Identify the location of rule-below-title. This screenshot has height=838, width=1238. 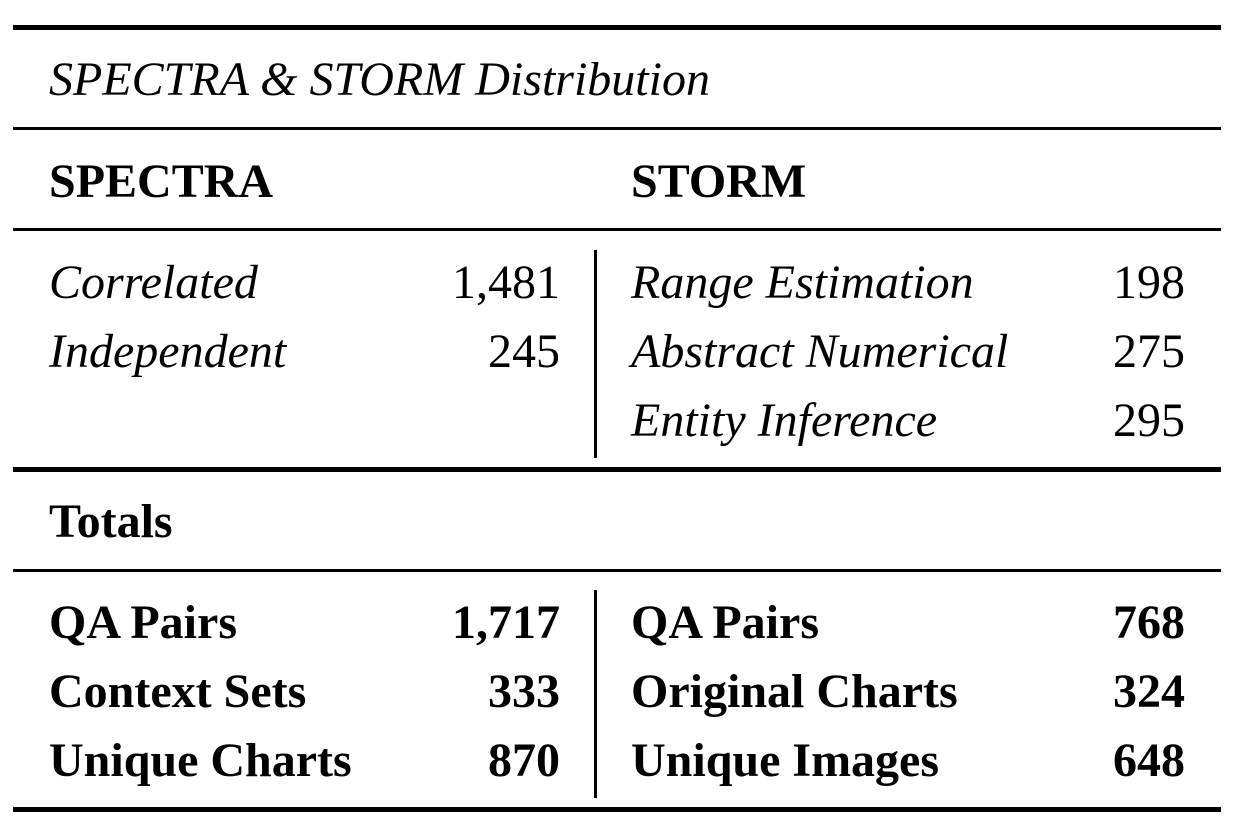
(617, 128).